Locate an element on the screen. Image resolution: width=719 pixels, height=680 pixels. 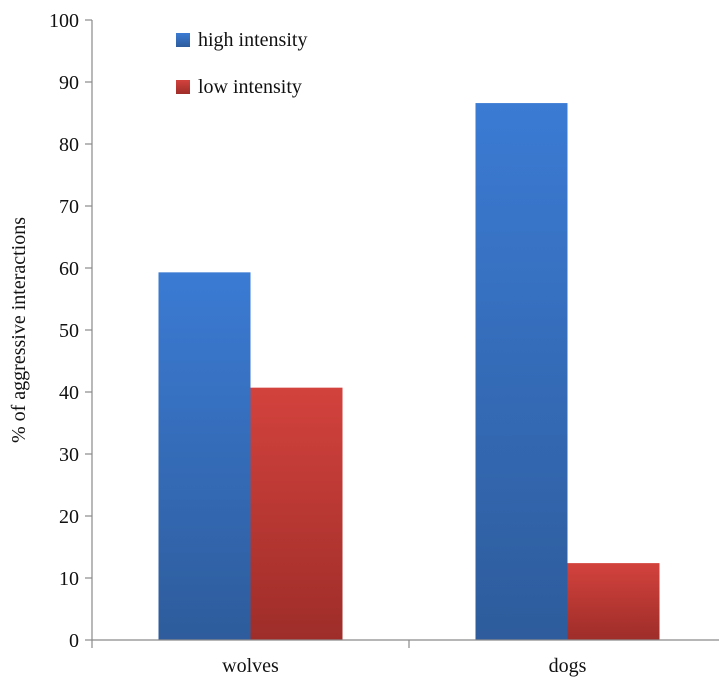
legend-label: low intensity is located at coordinates (250, 87).